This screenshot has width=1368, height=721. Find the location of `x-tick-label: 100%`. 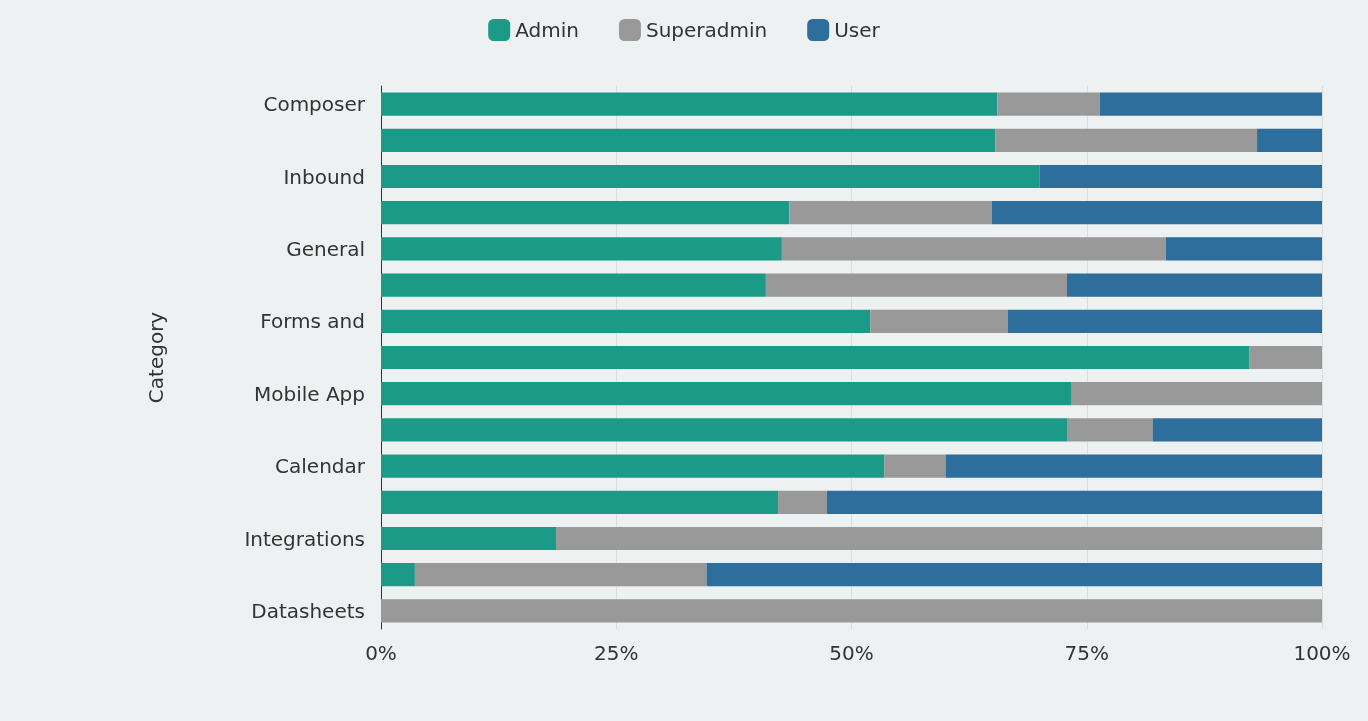

x-tick-label: 100% is located at coordinates (1322, 653).